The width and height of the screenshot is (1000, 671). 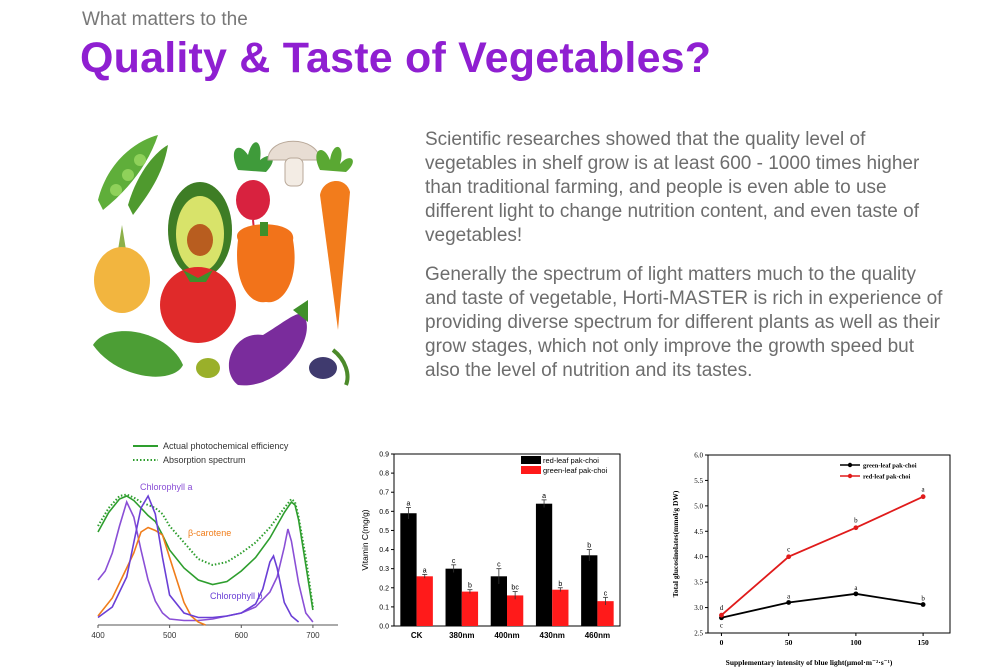 I want to click on olive-icon, so click(x=273, y=367).